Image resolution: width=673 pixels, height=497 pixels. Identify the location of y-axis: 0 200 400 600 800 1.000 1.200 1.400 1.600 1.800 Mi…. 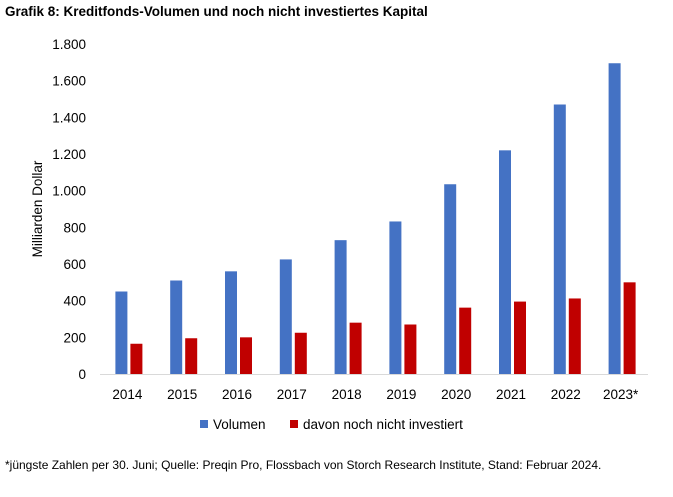
(58, 209).